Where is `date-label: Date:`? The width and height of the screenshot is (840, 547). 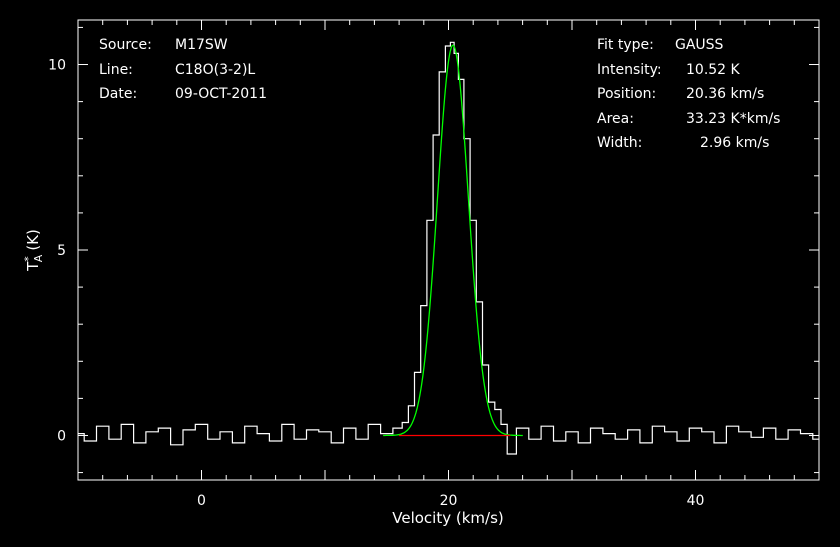 date-label: Date: is located at coordinates (118, 94).